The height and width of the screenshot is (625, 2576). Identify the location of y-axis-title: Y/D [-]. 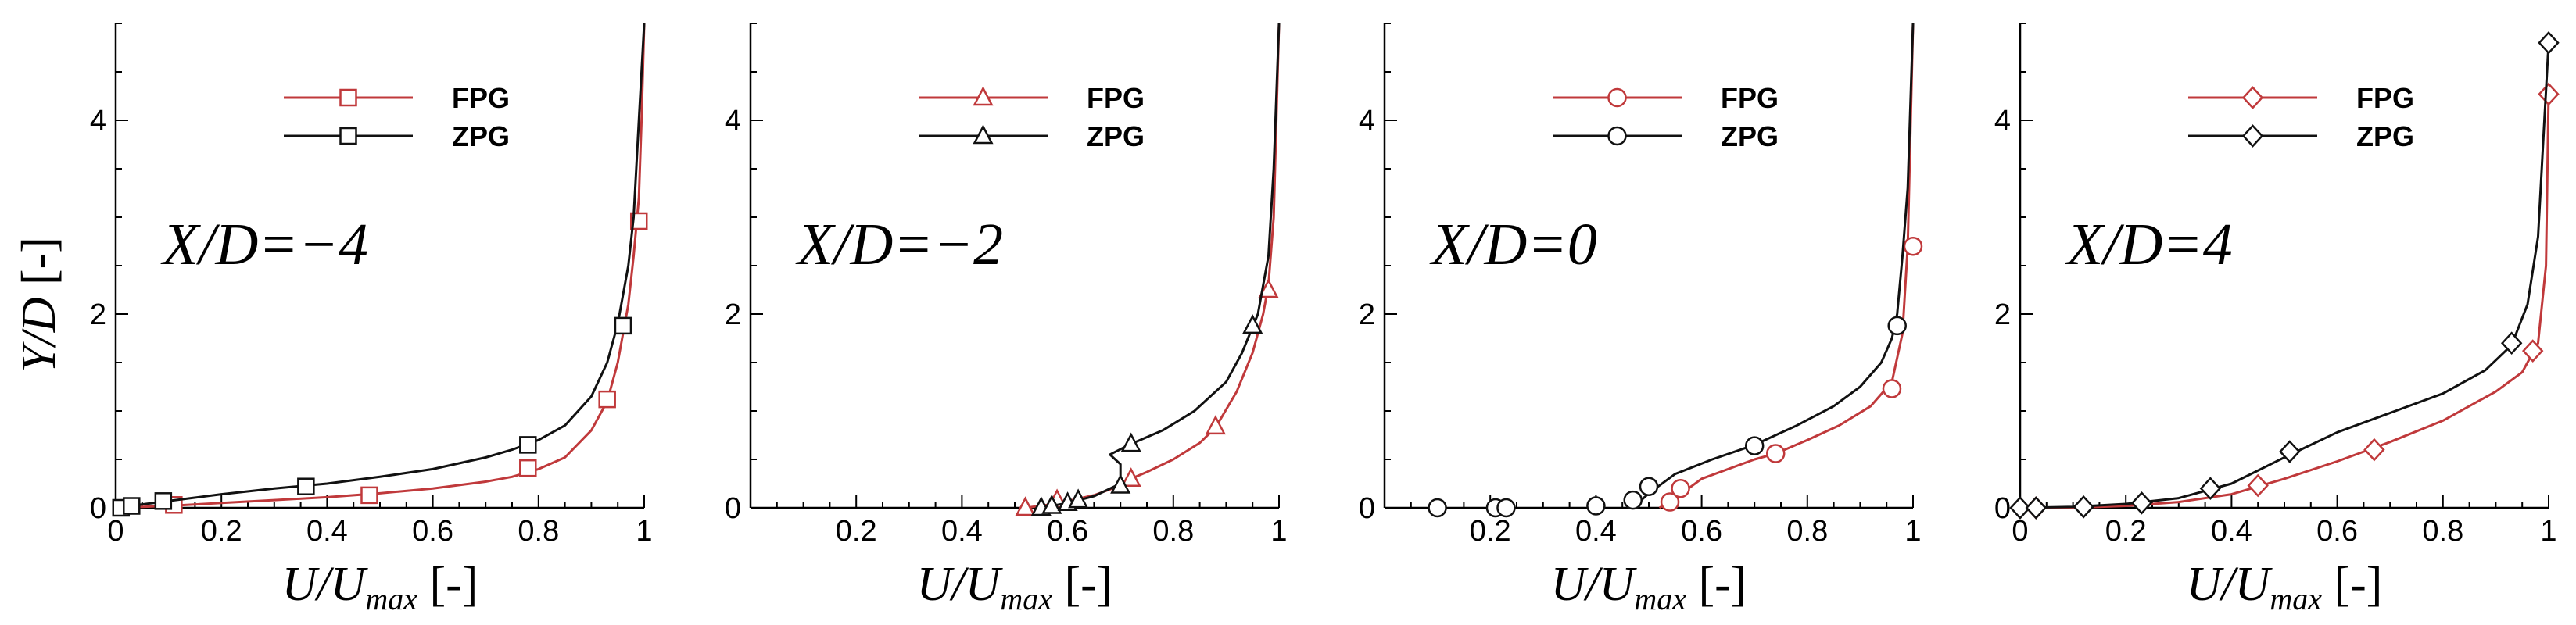
(39, 305).